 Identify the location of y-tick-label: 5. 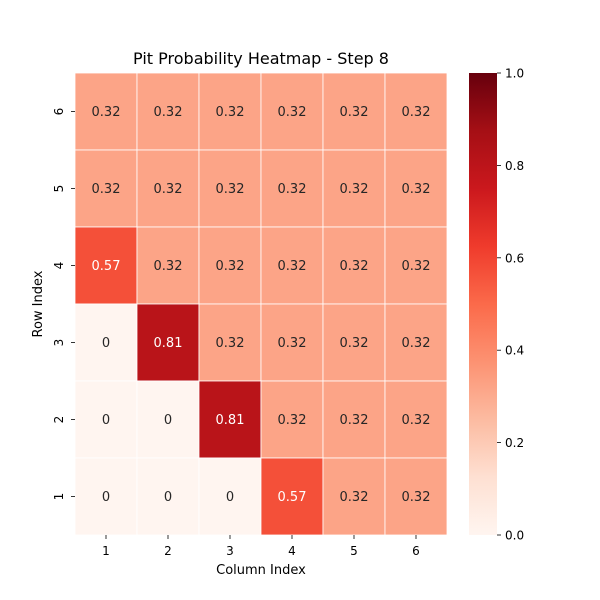
(59, 189).